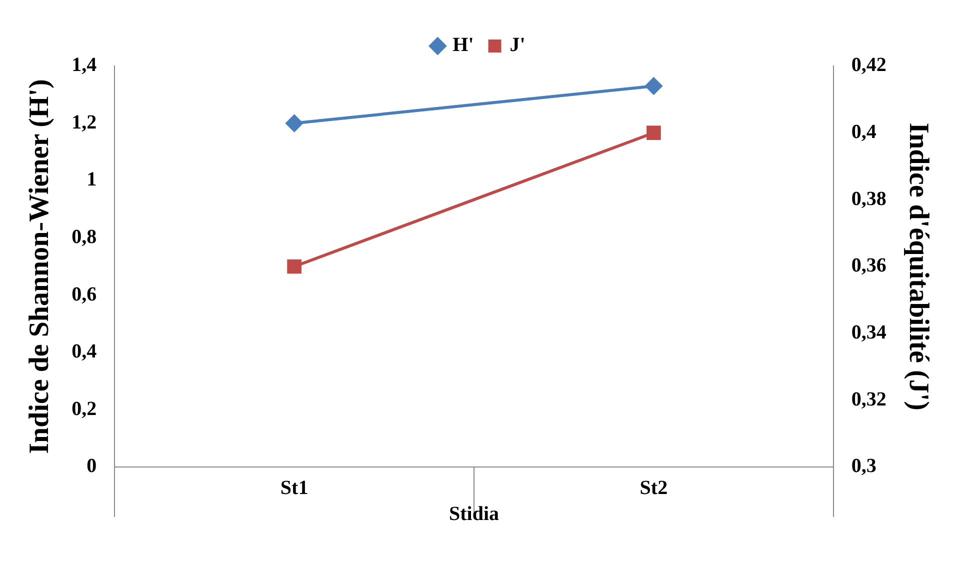 Image resolution: width=958 pixels, height=581 pixels. What do you see at coordinates (84, 294) in the screenshot?
I see `y-tick-label: 0,6` at bounding box center [84, 294].